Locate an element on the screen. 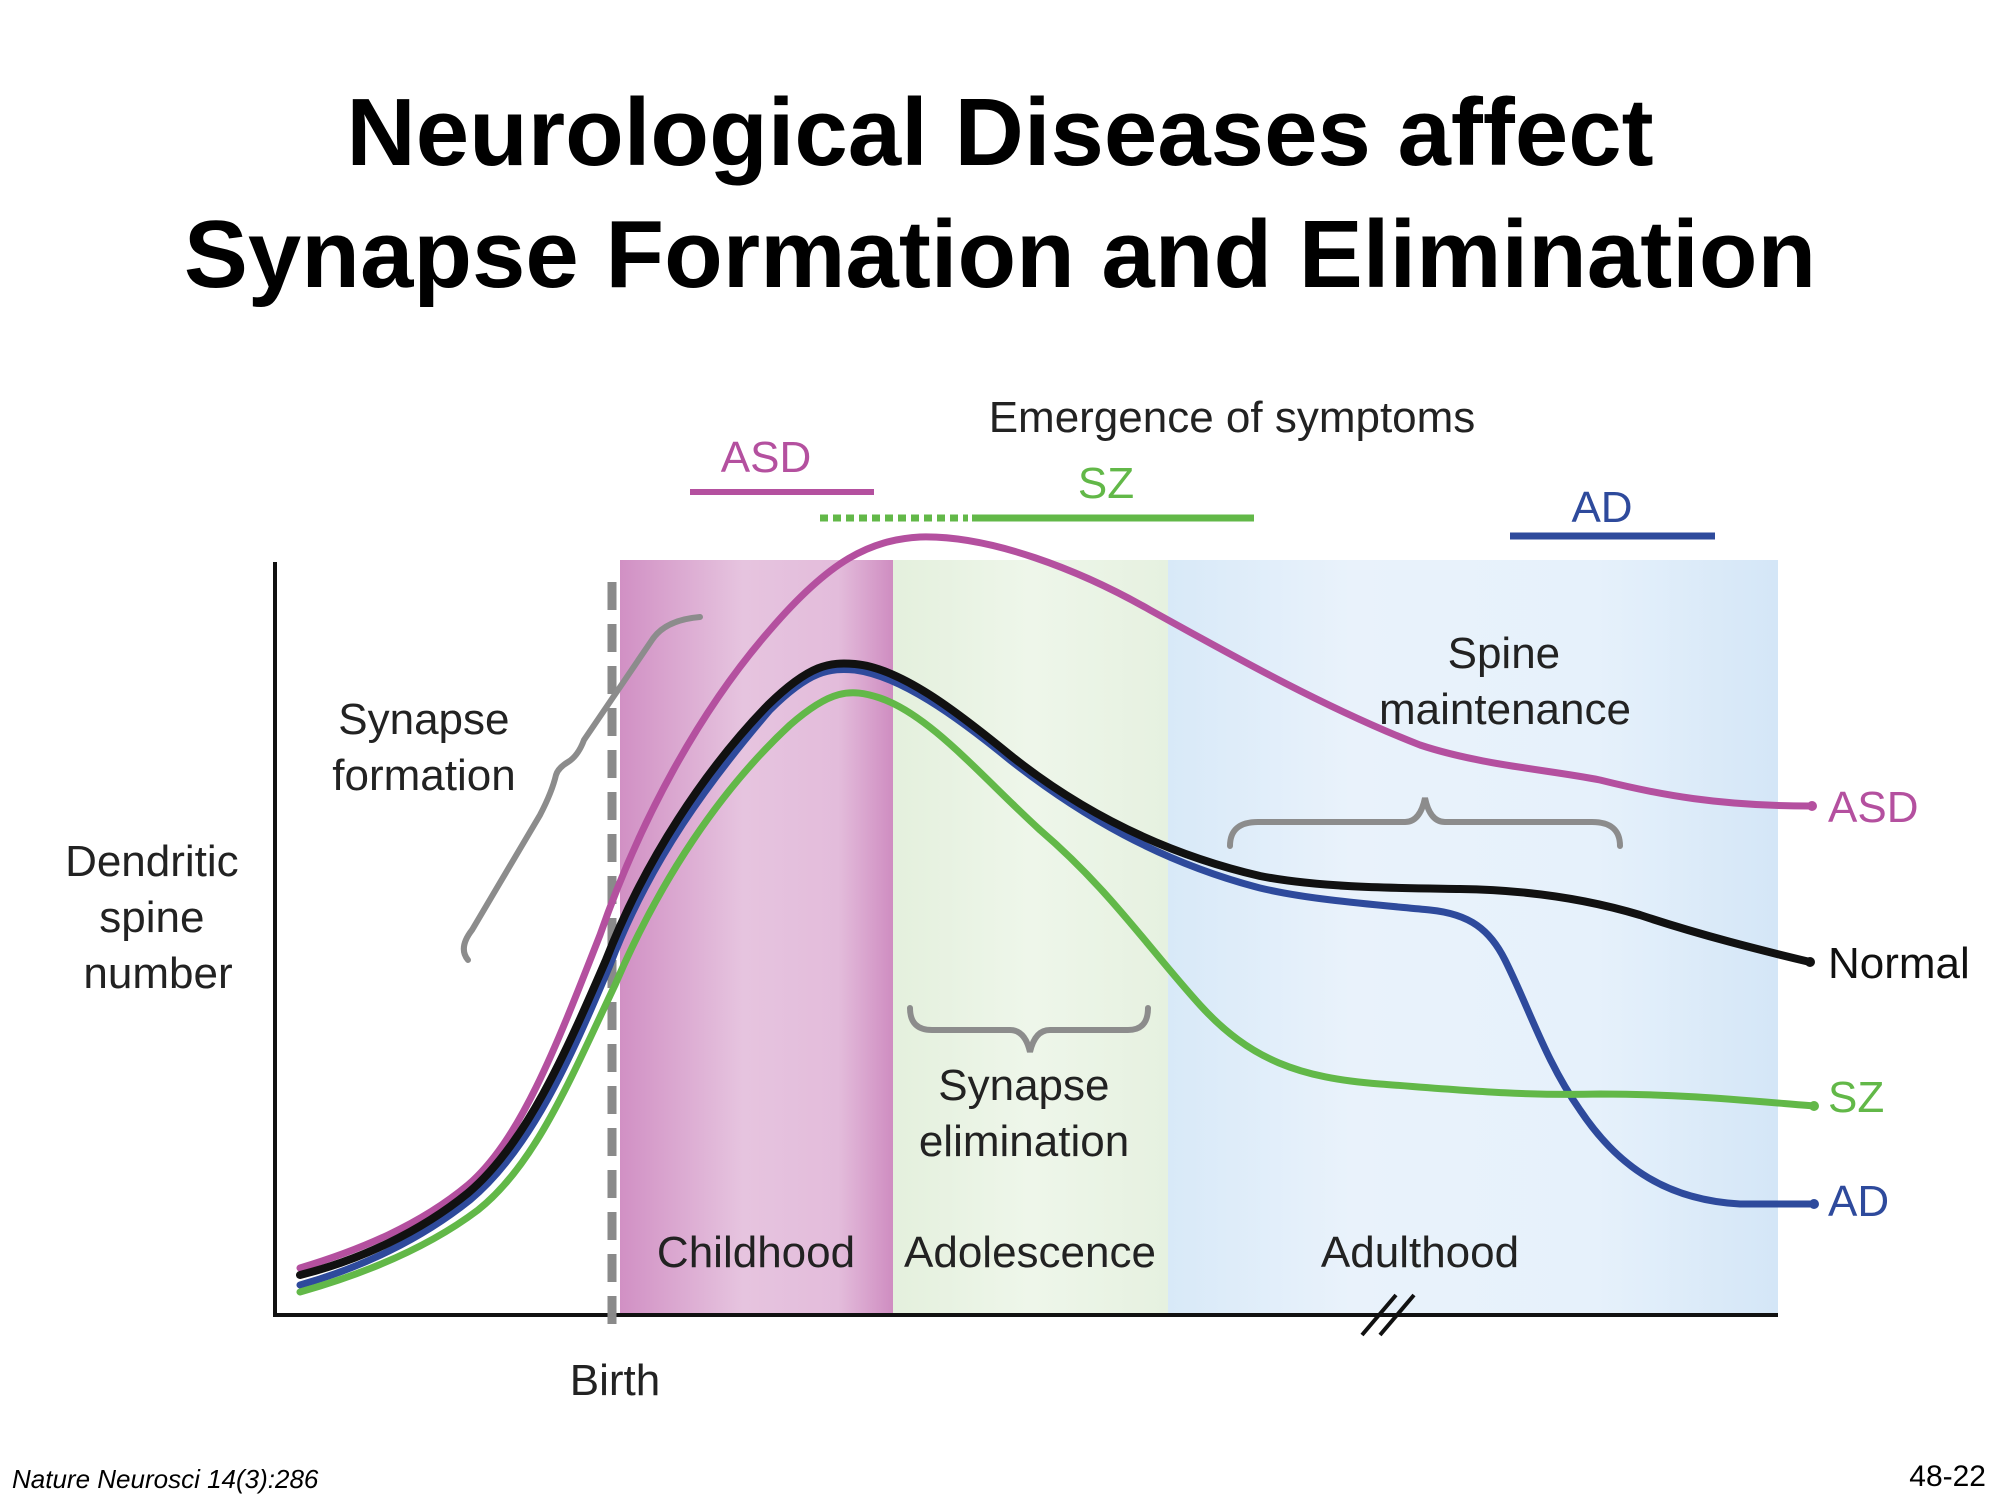 The image size is (2000, 1500). symptom-bar-ad: AD is located at coordinates (1612, 511).